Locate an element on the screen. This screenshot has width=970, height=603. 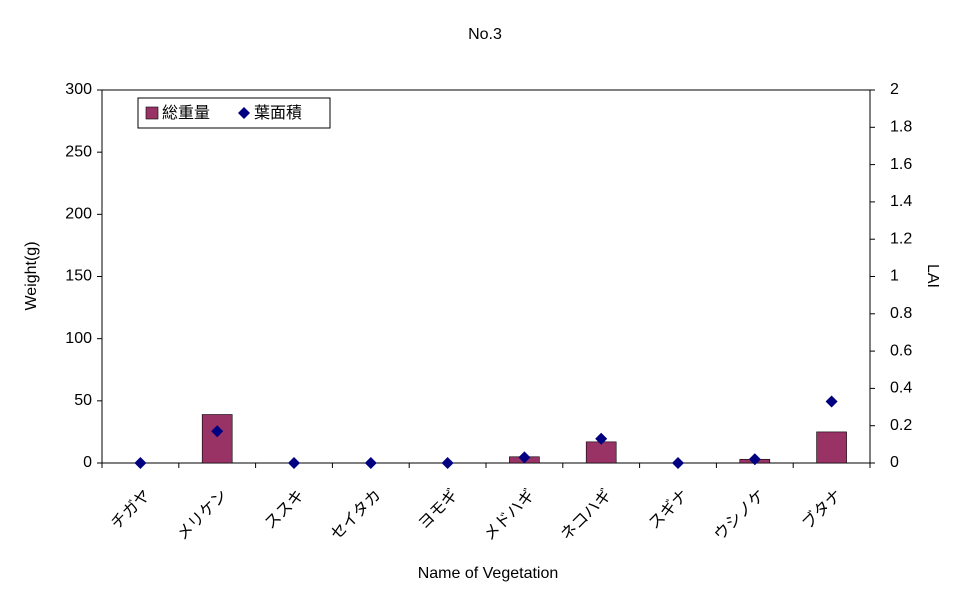
y2-tick-label: 2 is located at coordinates (894, 89).